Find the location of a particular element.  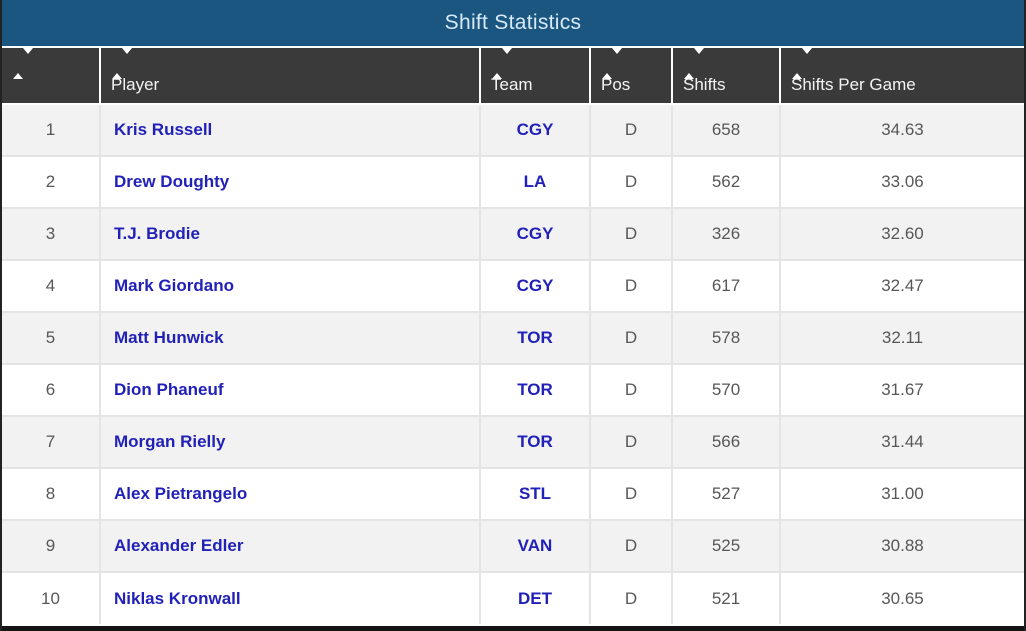

table-row: 5 Matt Hunwick TOR D 578 32.11 is located at coordinates (513, 337).